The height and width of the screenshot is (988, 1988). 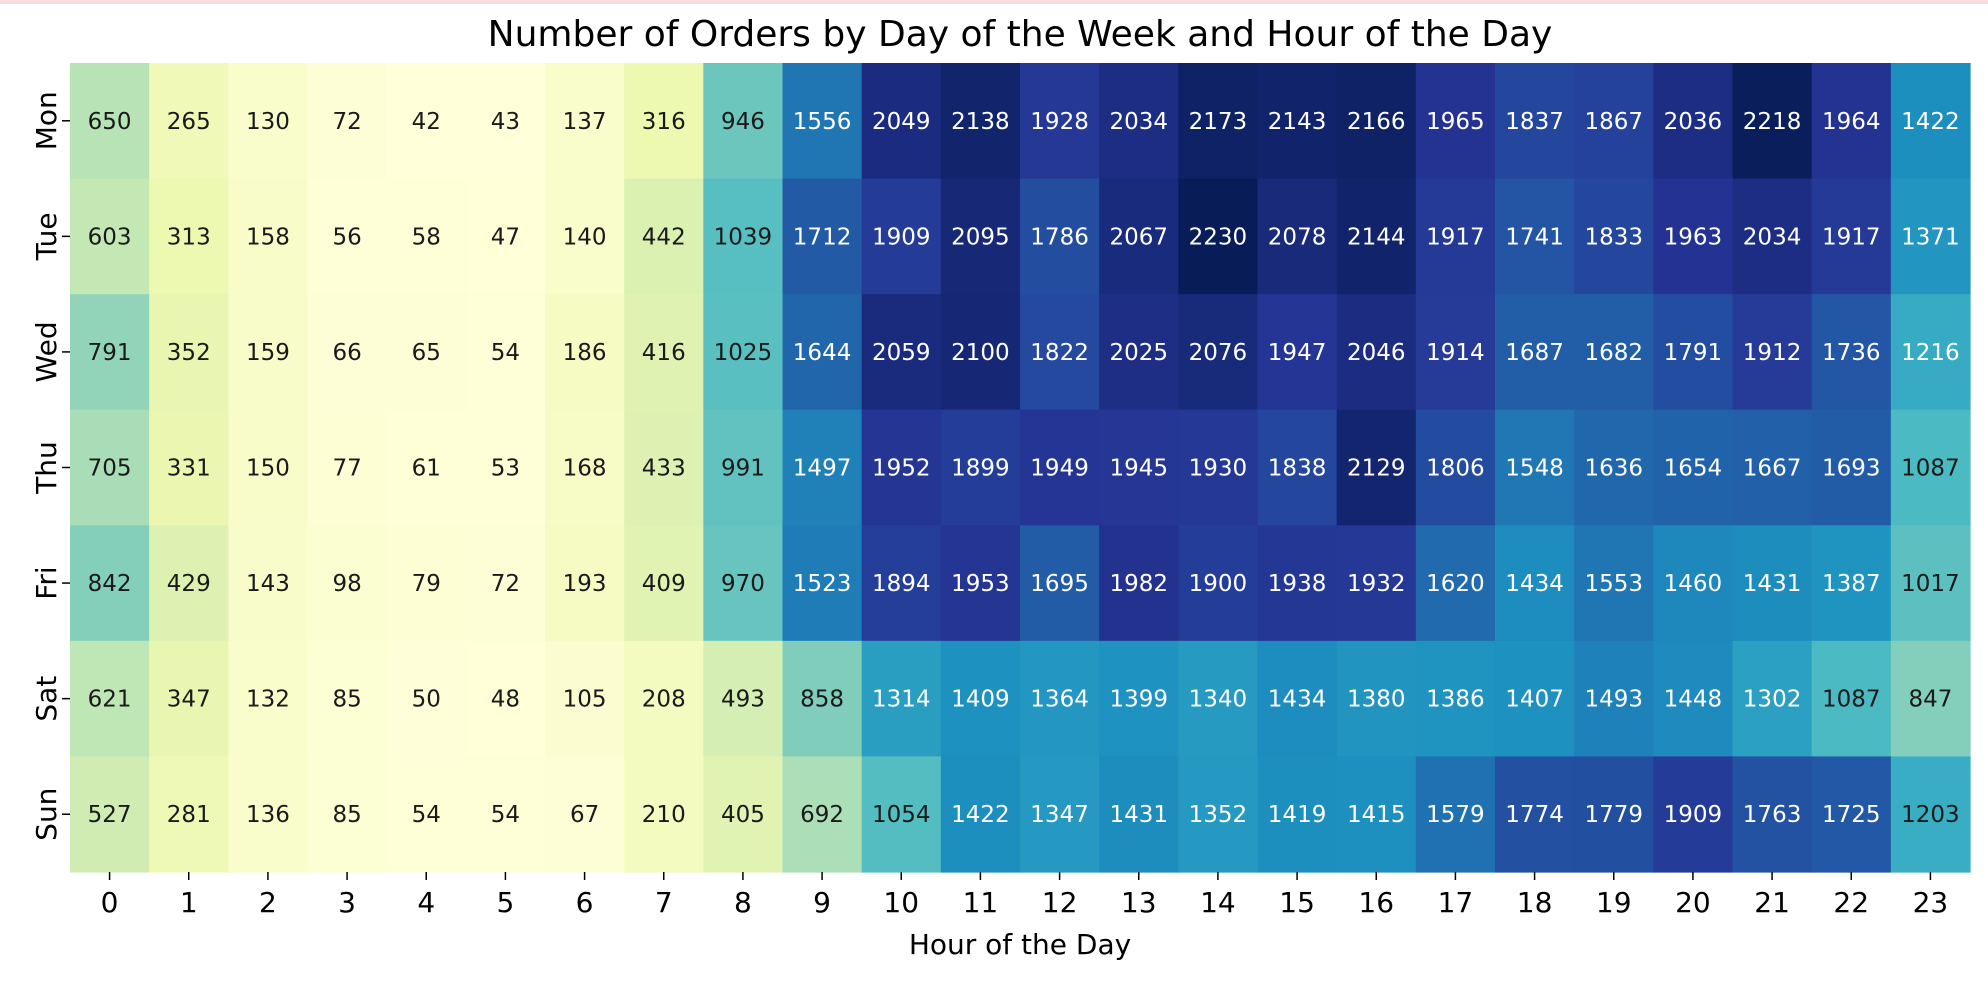 I want to click on y-tick-label: Fri, so click(x=46, y=582).